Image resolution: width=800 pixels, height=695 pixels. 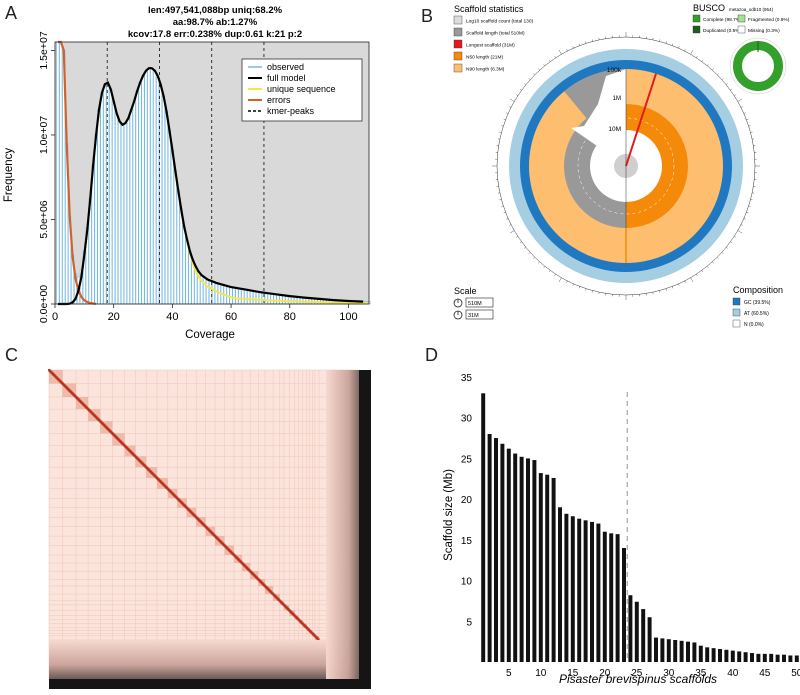 What do you see at coordinates (509, 673) in the screenshot?
I see `d-x-tick-label: 5` at bounding box center [509, 673].